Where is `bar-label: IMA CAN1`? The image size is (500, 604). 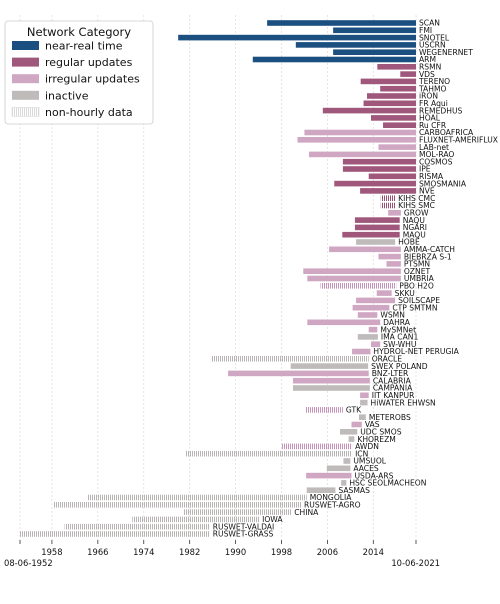 bar-label: IMA CAN1 is located at coordinates (400, 337).